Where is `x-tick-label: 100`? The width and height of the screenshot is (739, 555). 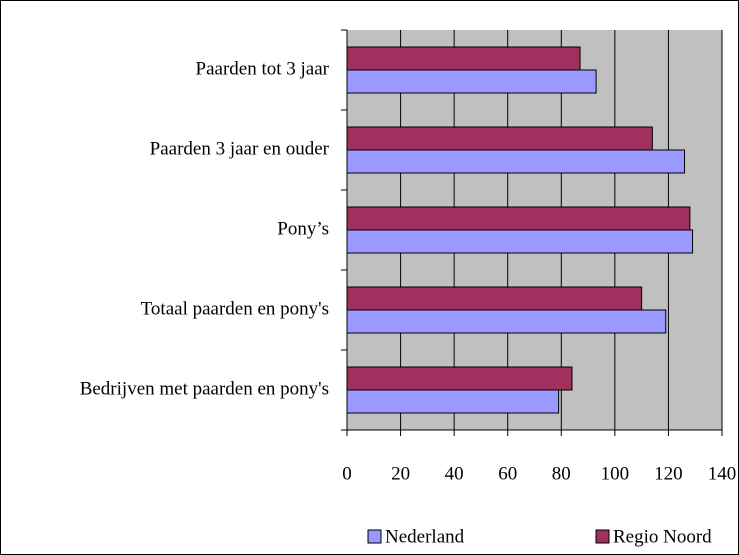 x-tick-label: 100 is located at coordinates (615, 473).